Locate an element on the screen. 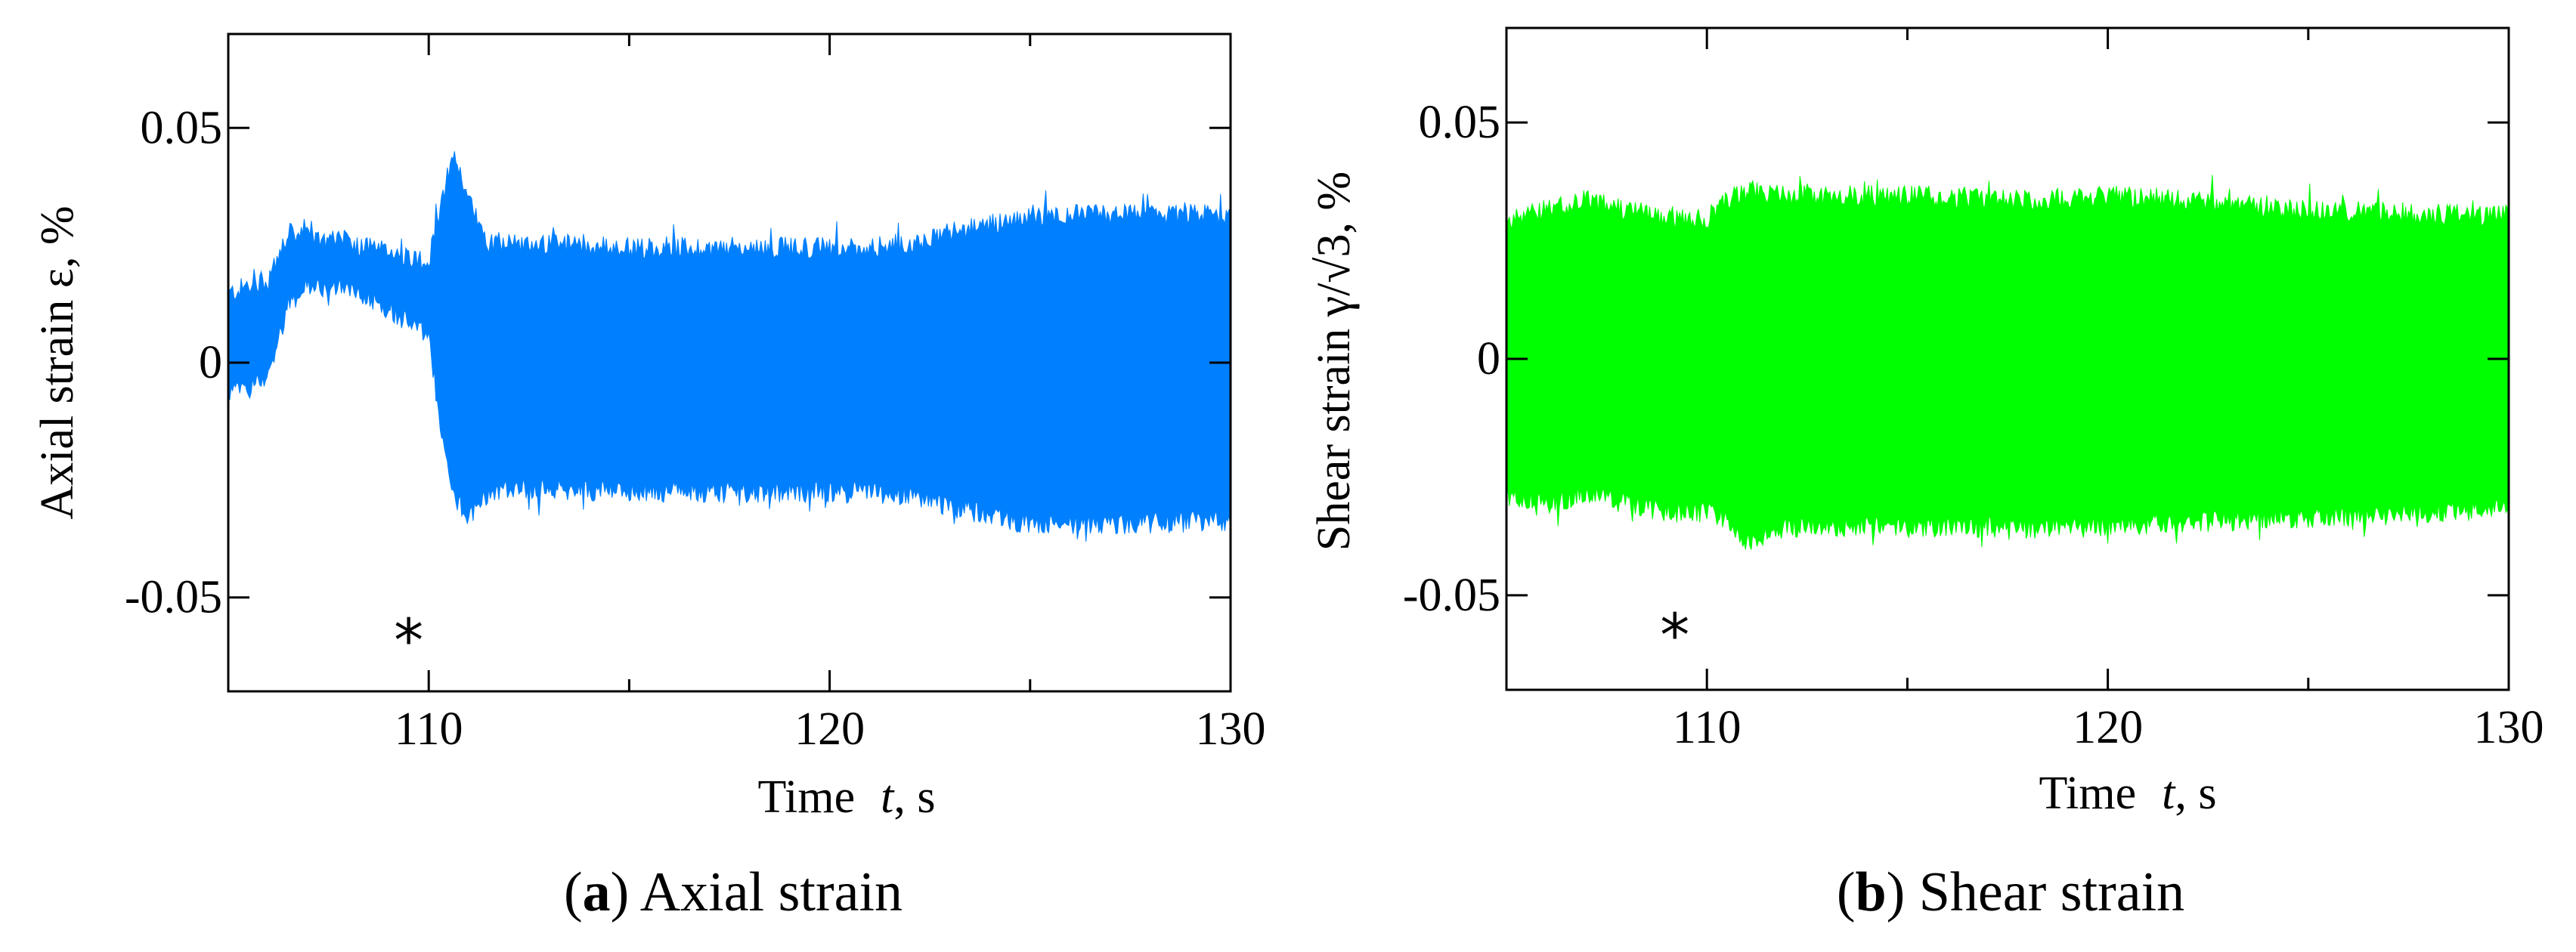 The image size is (2576, 952). x-tick-label-a-110: 110 is located at coordinates (429, 729).